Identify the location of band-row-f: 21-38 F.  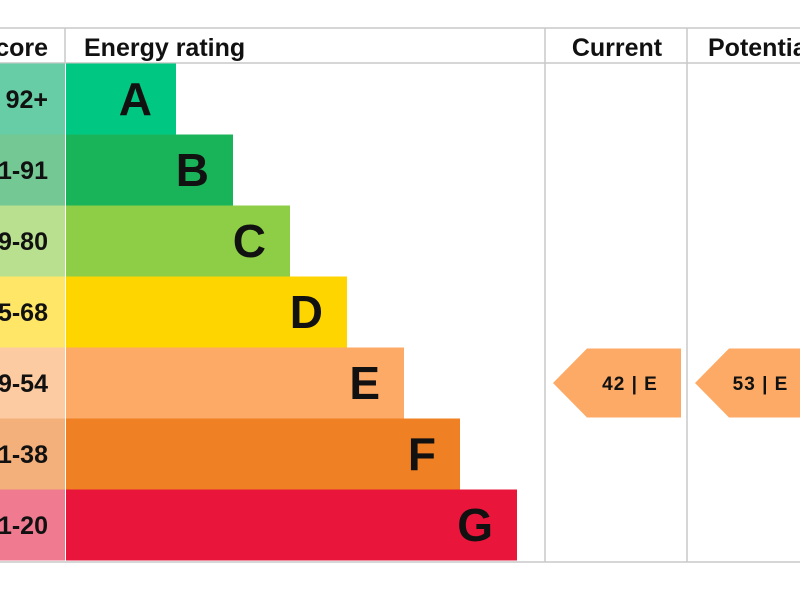
(230, 454).